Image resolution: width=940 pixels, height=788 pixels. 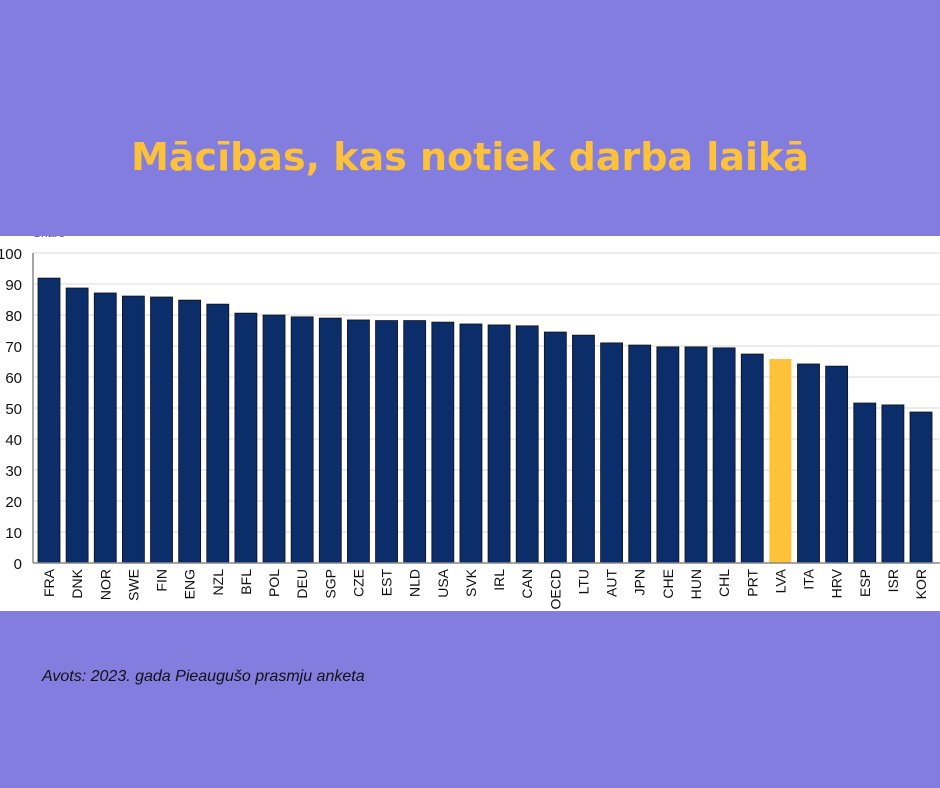 What do you see at coordinates (13, 533) in the screenshot?
I see `y-tick-label: 10` at bounding box center [13, 533].